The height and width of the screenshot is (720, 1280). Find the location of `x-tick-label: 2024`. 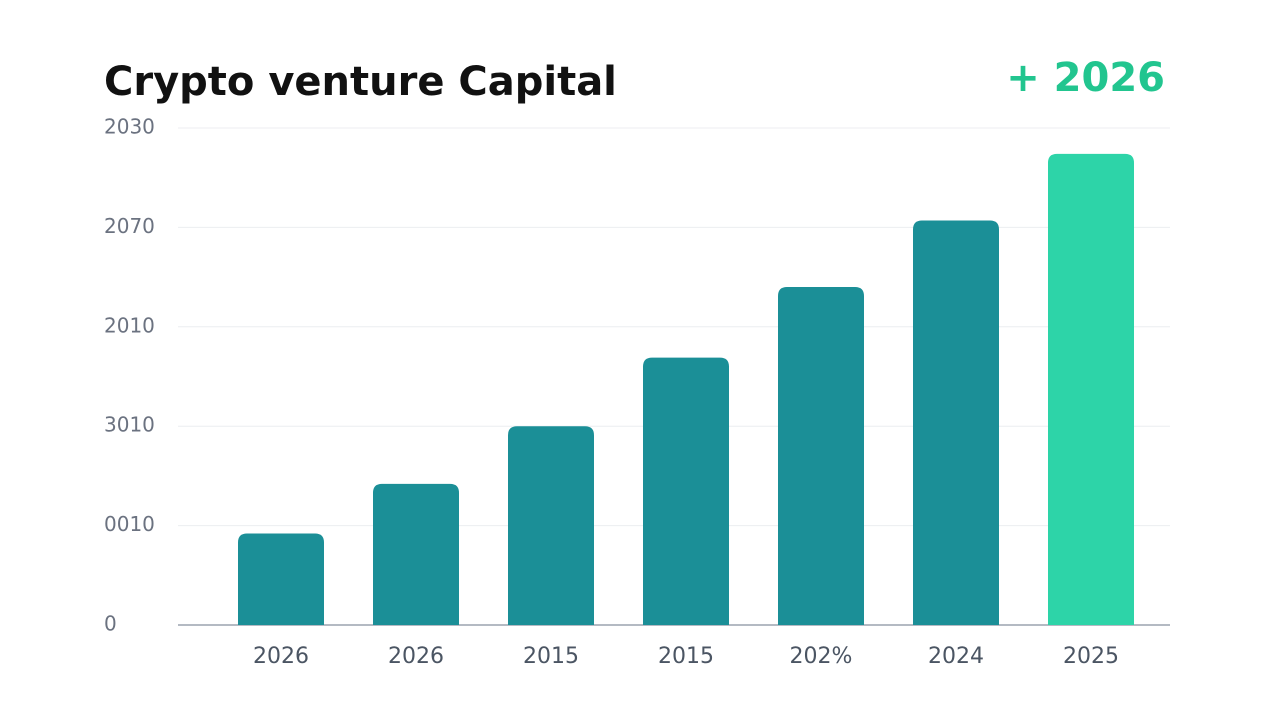

x-tick-label: 2024 is located at coordinates (956, 656).